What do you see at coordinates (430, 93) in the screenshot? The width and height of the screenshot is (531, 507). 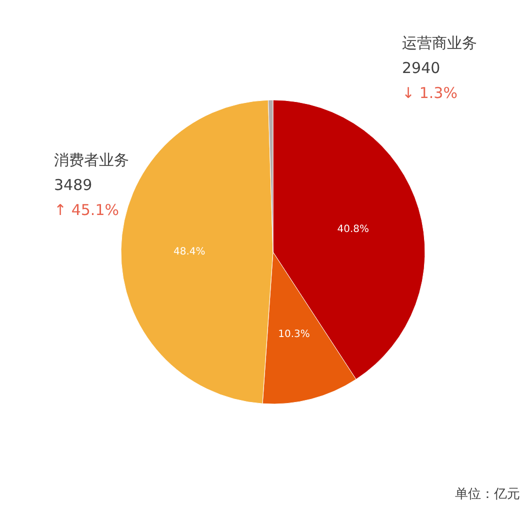 I see `annotation: ↓ 1.3%` at bounding box center [430, 93].